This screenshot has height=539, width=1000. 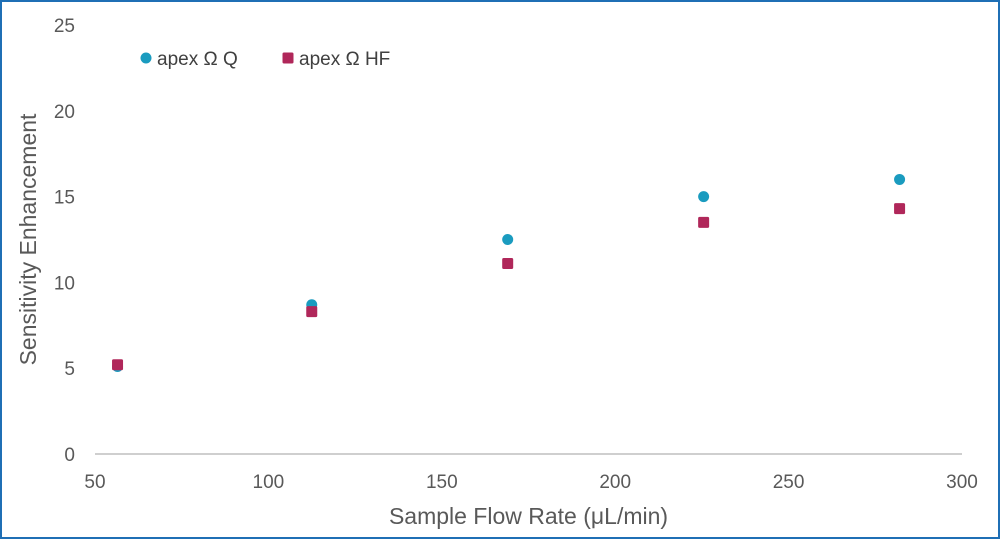 I want to click on legend-label: apex Ω Q, so click(x=197, y=59).